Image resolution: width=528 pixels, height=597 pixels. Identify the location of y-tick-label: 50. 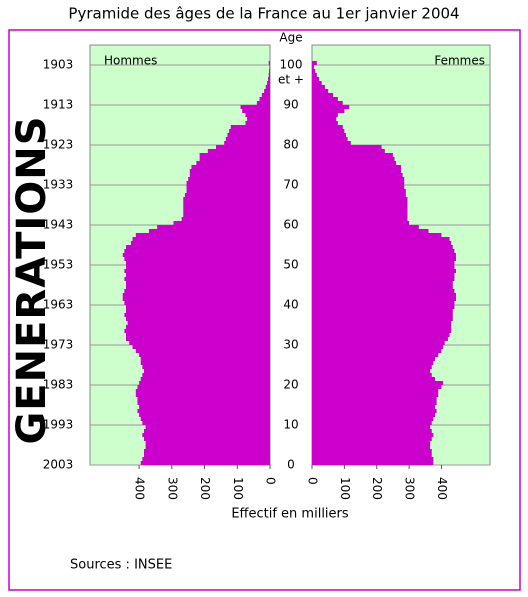
(290, 265).